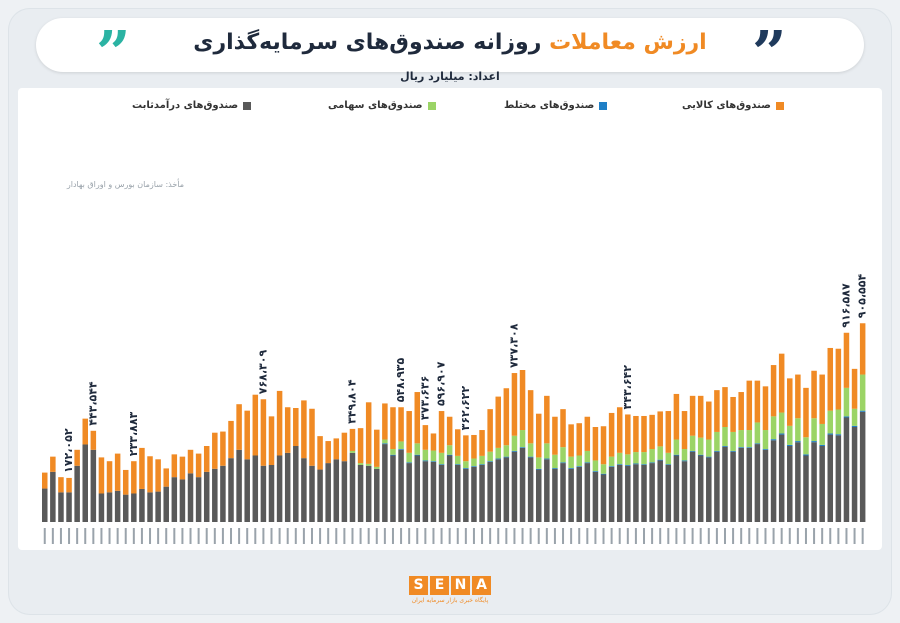  What do you see at coordinates (628, 42) in the screenshot?
I see `title-accent: ارزش معاملات` at bounding box center [628, 42].